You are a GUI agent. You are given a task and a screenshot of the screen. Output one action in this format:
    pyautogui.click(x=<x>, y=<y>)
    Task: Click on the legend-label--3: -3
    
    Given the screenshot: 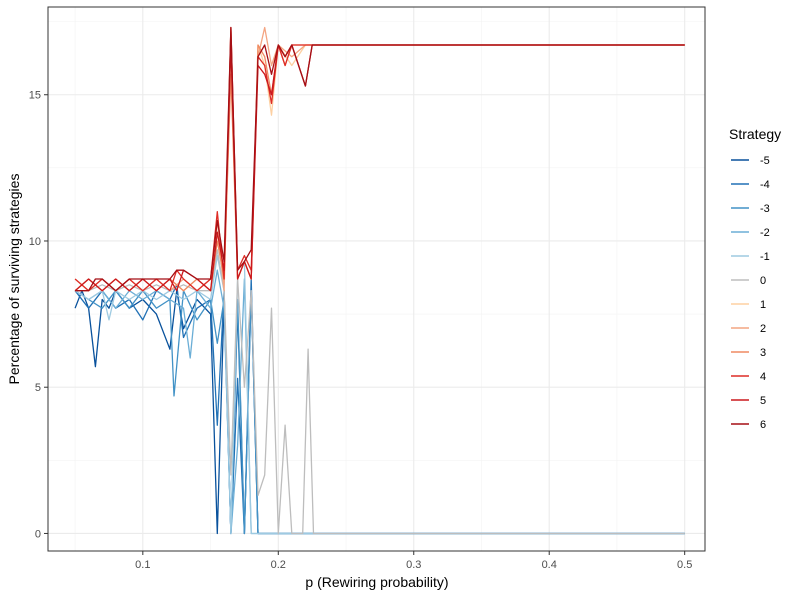 What is the action you would take?
    pyautogui.click(x=765, y=209)
    